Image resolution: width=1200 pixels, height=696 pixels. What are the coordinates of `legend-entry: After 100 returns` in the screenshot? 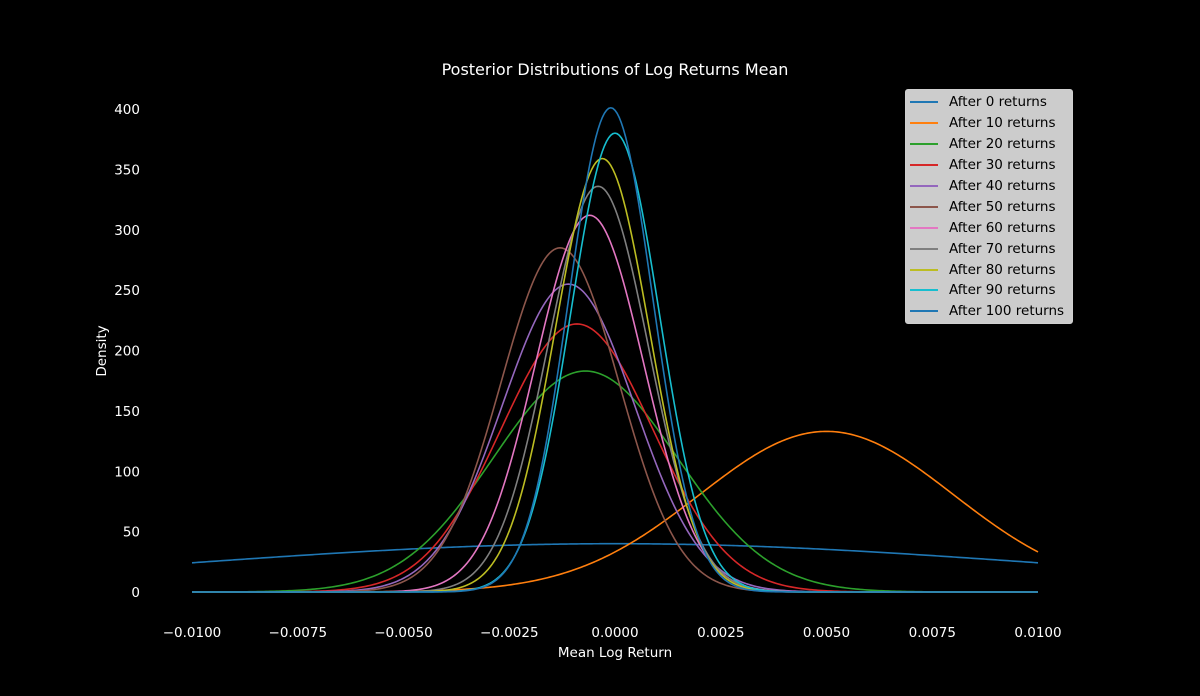 It's located at (989, 311).